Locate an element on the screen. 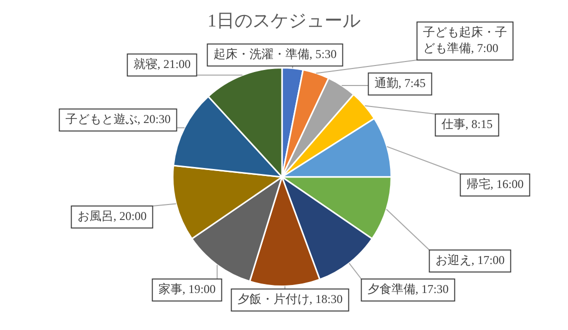  slice-label: 帰宅, 16:00 is located at coordinates (495, 184).